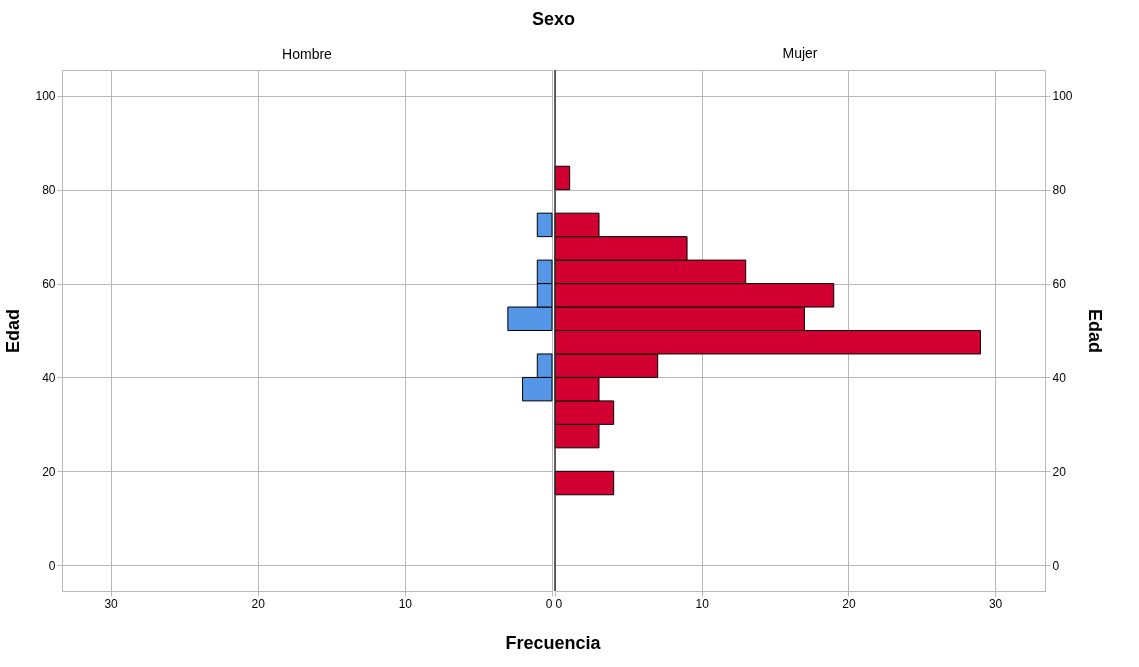 This screenshot has width=1139, height=667. What do you see at coordinates (553, 643) in the screenshot?
I see `x-axis-title: Frecuencia` at bounding box center [553, 643].